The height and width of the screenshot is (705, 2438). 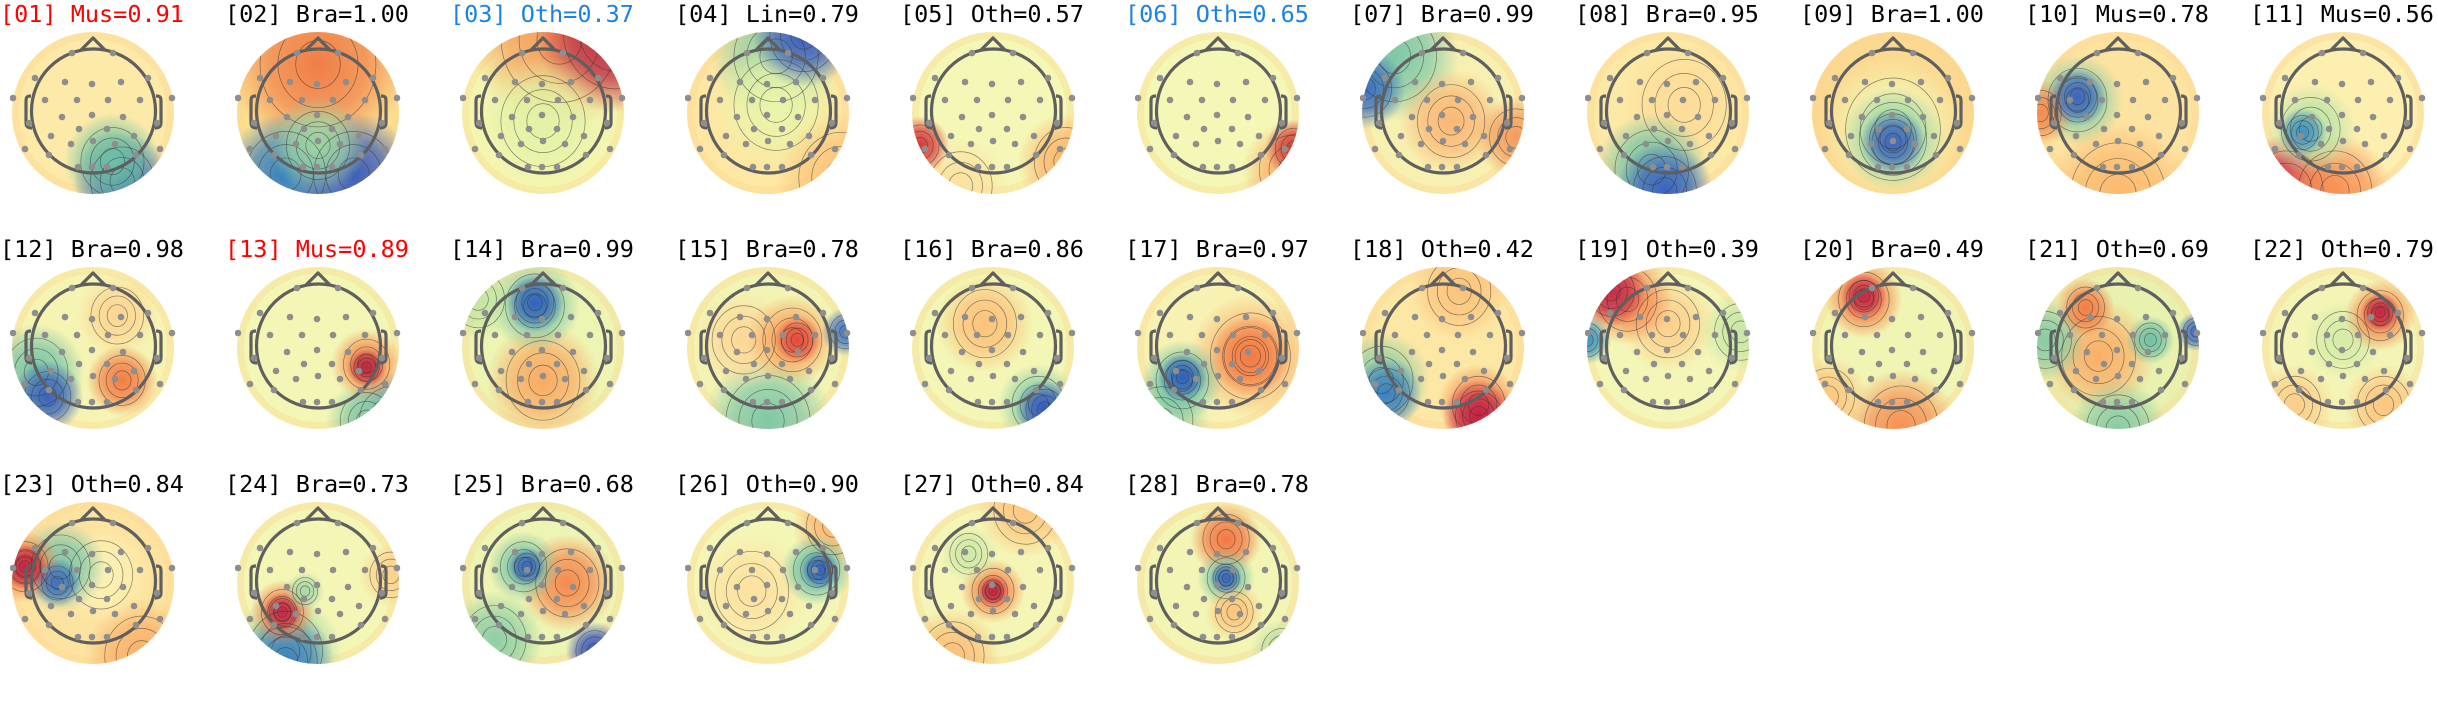 I want to click on component-label: [19] Oth=0.39, so click(x=1667, y=249).